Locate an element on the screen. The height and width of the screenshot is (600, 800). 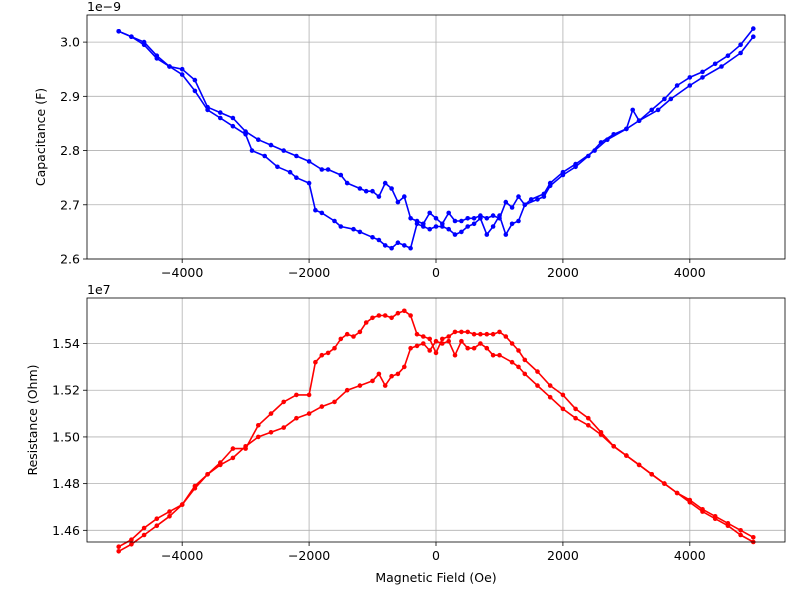
y-tick-label: 1.46 is located at coordinates (66, 530).